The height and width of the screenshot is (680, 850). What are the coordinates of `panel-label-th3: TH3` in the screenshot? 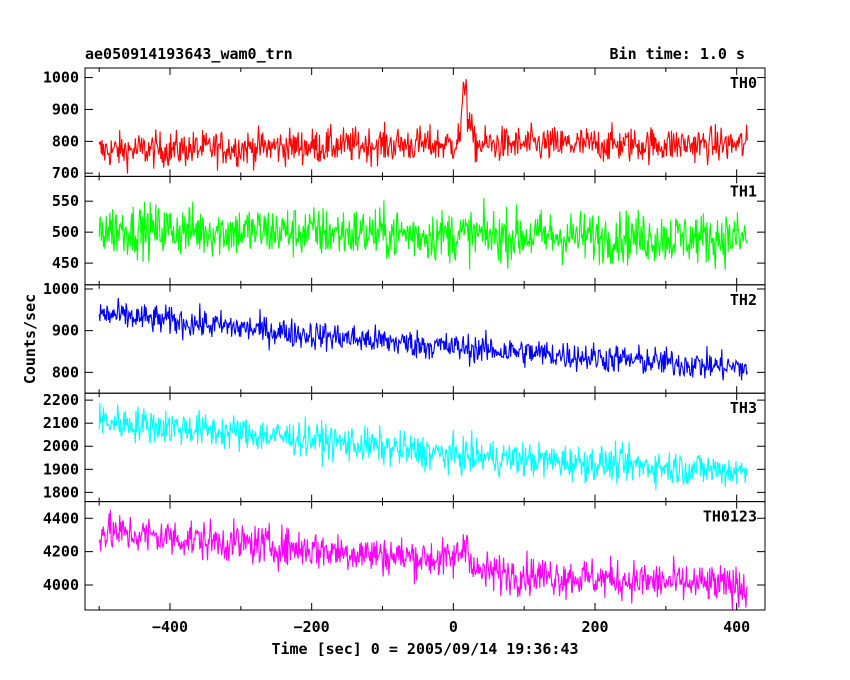 It's located at (743, 408).